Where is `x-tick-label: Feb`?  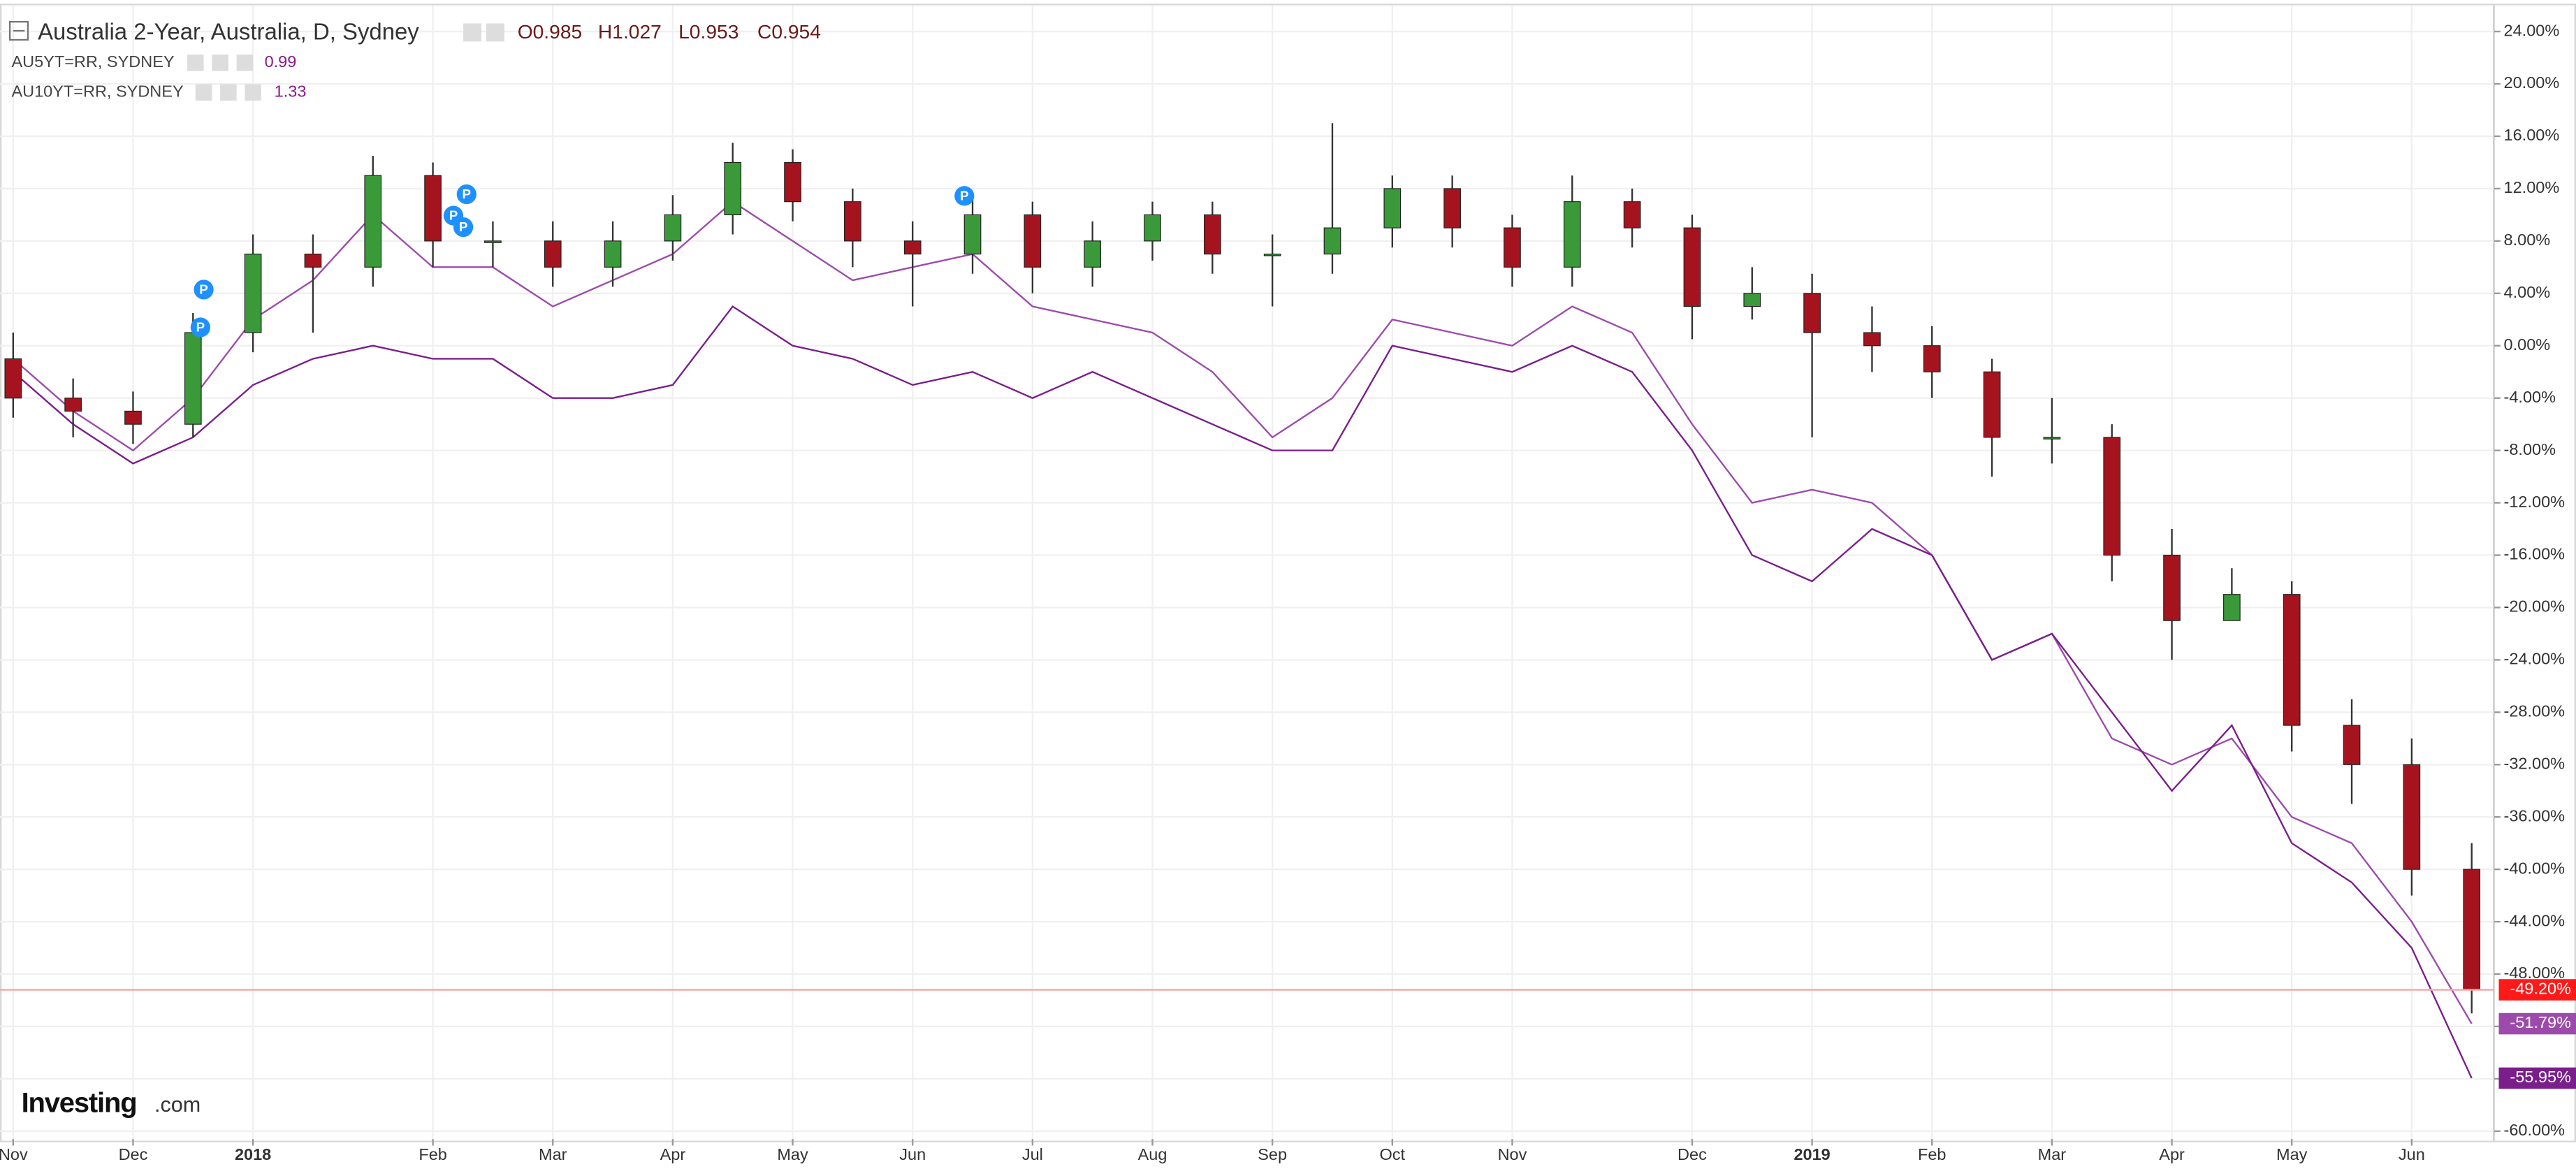 x-tick-label: Feb is located at coordinates (1932, 1154).